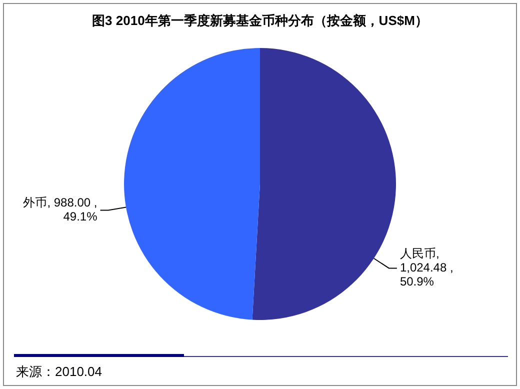 This screenshot has width=520, height=389. Describe the element at coordinates (427, 267) in the screenshot. I see `slice-label: 人民币, 1,024.48 , 50.9%` at that location.